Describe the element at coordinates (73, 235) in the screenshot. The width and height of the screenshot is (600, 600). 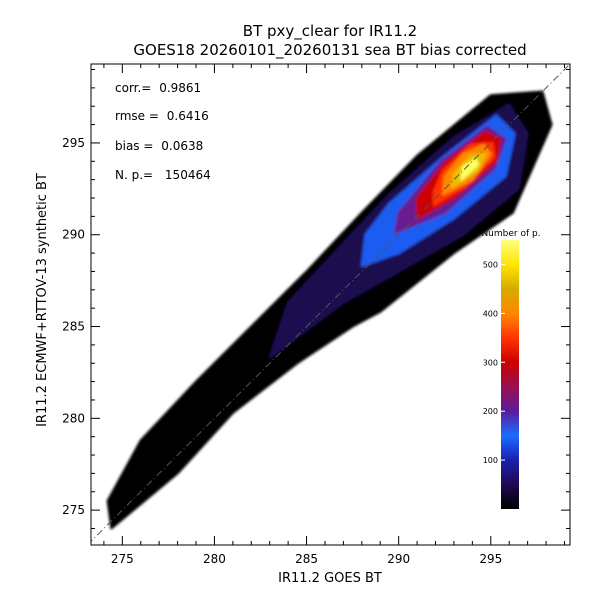
I see `y-tick-label: 290` at that location.